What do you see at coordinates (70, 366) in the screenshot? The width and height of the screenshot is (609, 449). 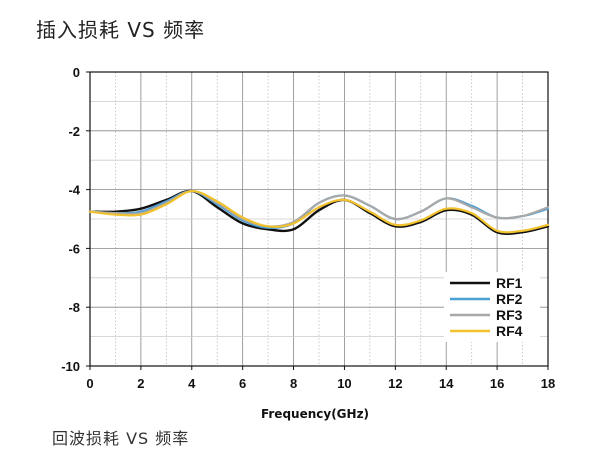 I see `y-tick-label: -10` at bounding box center [70, 366].